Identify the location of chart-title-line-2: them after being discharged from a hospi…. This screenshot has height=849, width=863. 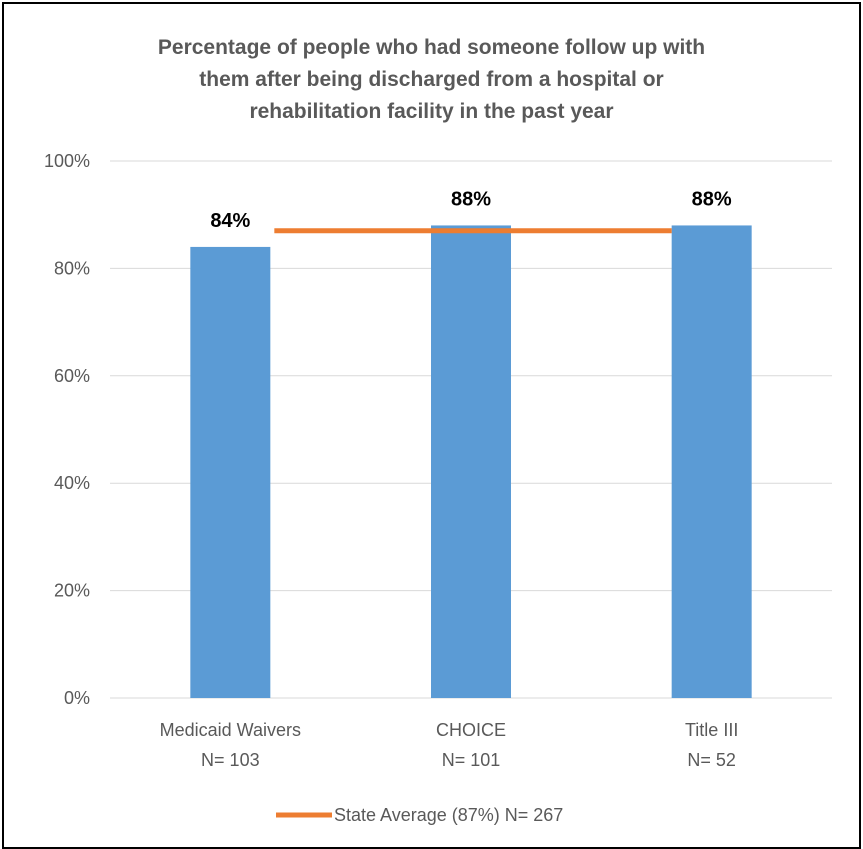
(431, 79).